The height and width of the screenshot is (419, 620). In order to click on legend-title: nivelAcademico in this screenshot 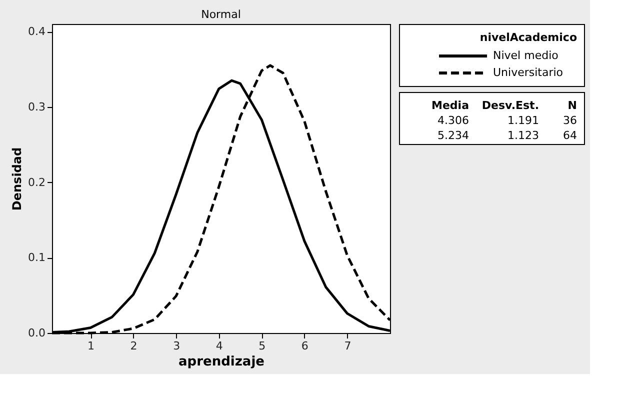, I will do `click(529, 37)`.